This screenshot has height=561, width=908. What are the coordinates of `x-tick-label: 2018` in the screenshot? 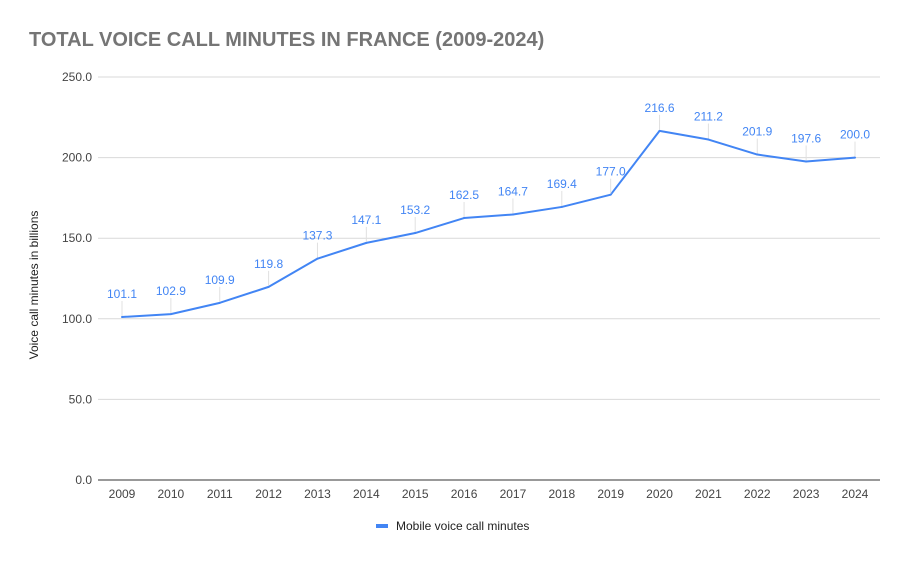 It's located at (561, 494).